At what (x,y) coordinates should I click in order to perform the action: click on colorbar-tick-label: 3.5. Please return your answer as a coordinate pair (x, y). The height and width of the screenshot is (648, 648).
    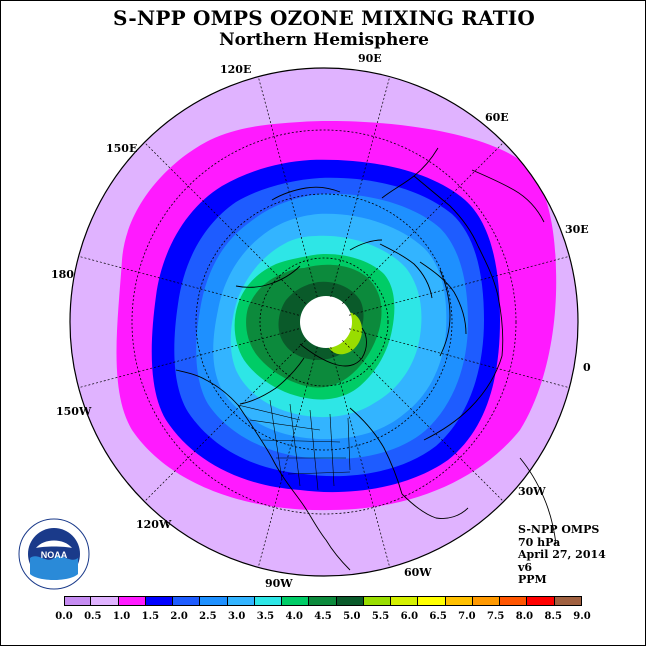
    Looking at the image, I should click on (265, 616).